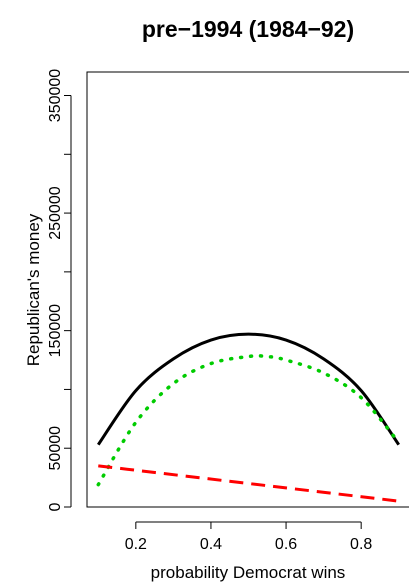  What do you see at coordinates (55, 448) in the screenshot?
I see `y-tick-label: 50000` at bounding box center [55, 448].